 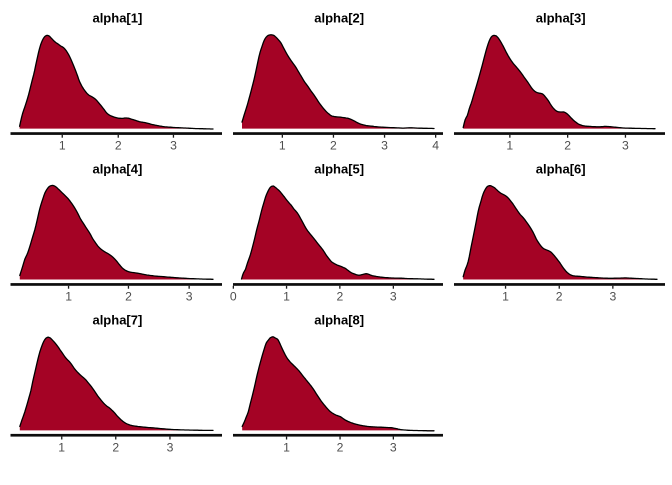 What do you see at coordinates (339, 18) in the screenshot?
I see `svg-text: alpha[2]` at bounding box center [339, 18].